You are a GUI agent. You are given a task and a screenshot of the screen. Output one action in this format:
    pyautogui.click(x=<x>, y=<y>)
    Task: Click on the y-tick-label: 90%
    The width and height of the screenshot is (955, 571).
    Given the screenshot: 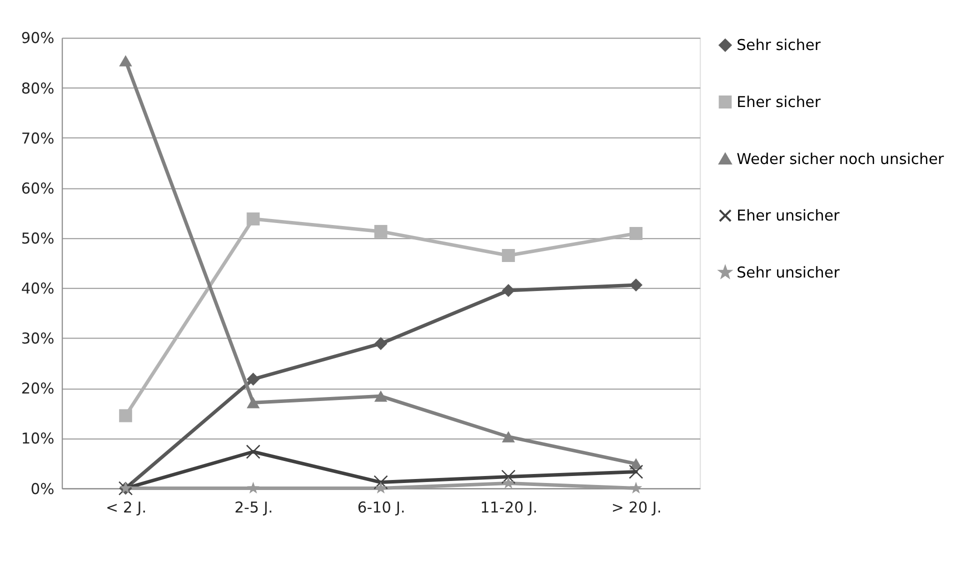 What is the action you would take?
    pyautogui.click(x=37, y=38)
    